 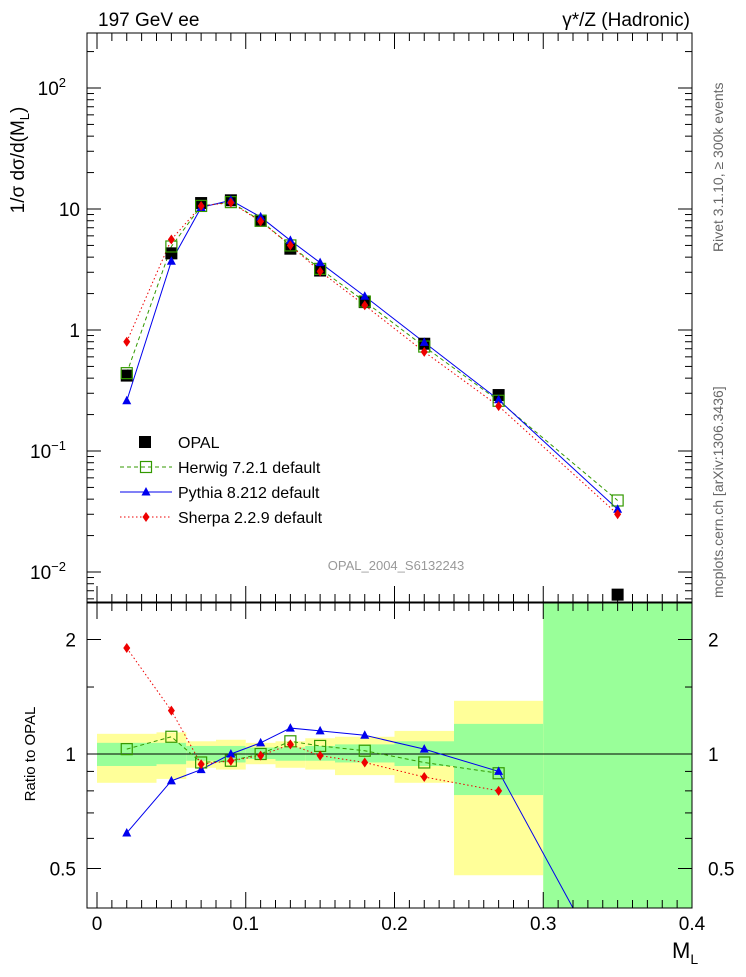 What do you see at coordinates (543, 924) in the screenshot?
I see `x-tick-label: 0.3` at bounding box center [543, 924].